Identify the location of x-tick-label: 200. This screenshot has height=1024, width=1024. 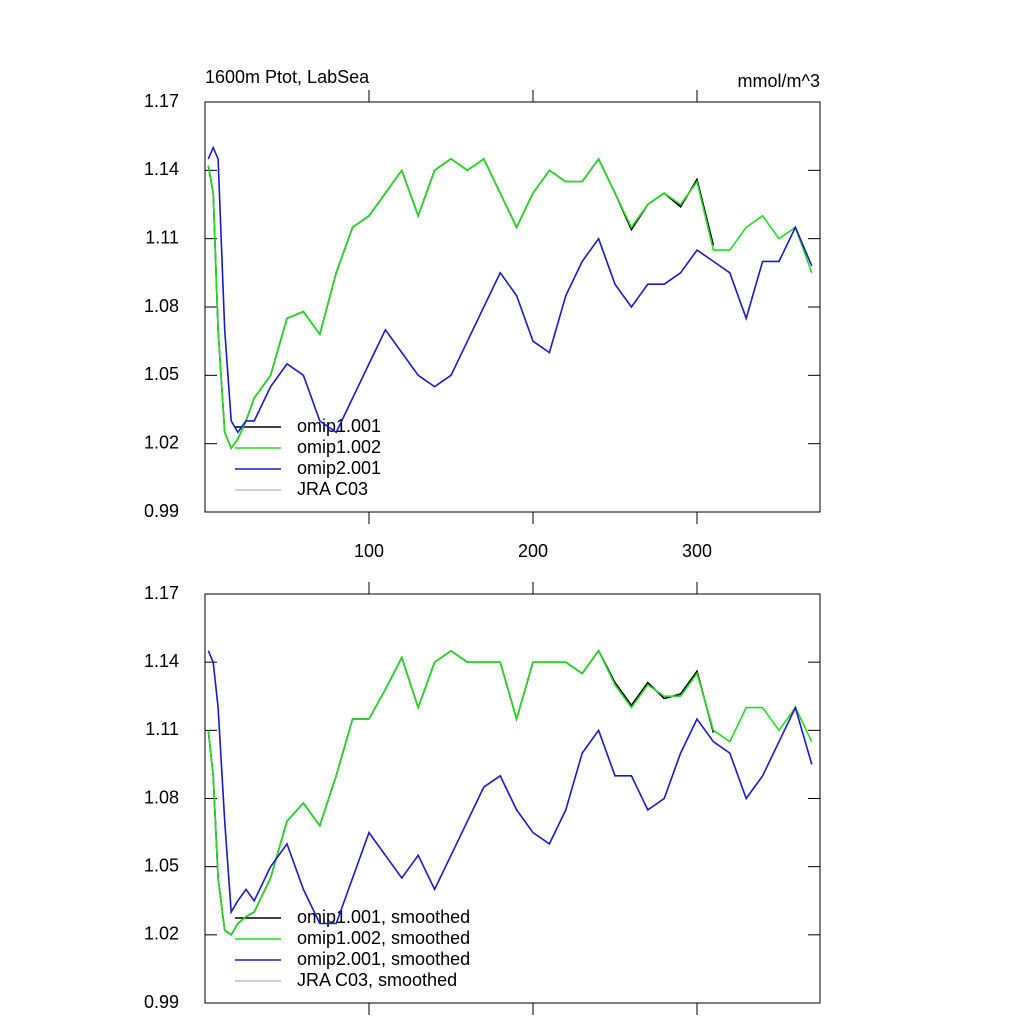
(533, 551).